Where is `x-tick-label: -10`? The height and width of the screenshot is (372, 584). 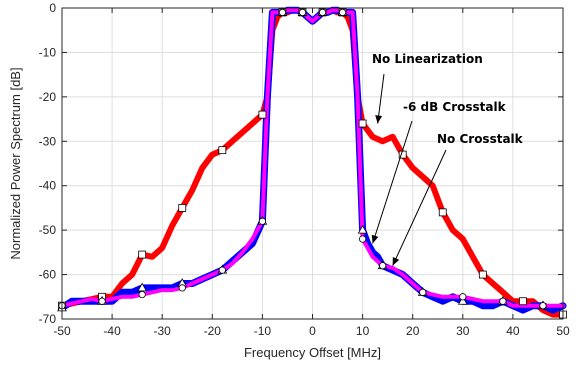
x-tick-label: -10 is located at coordinates (263, 331).